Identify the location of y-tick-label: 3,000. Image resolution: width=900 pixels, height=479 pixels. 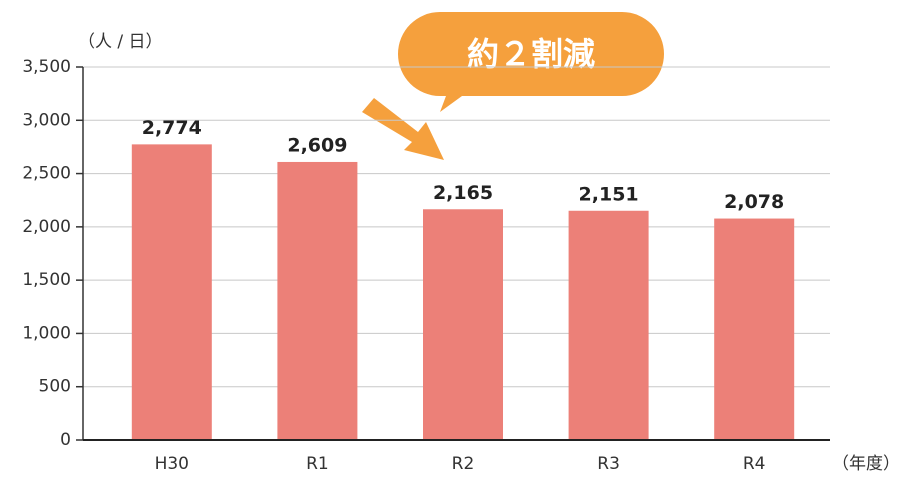
(46, 120).